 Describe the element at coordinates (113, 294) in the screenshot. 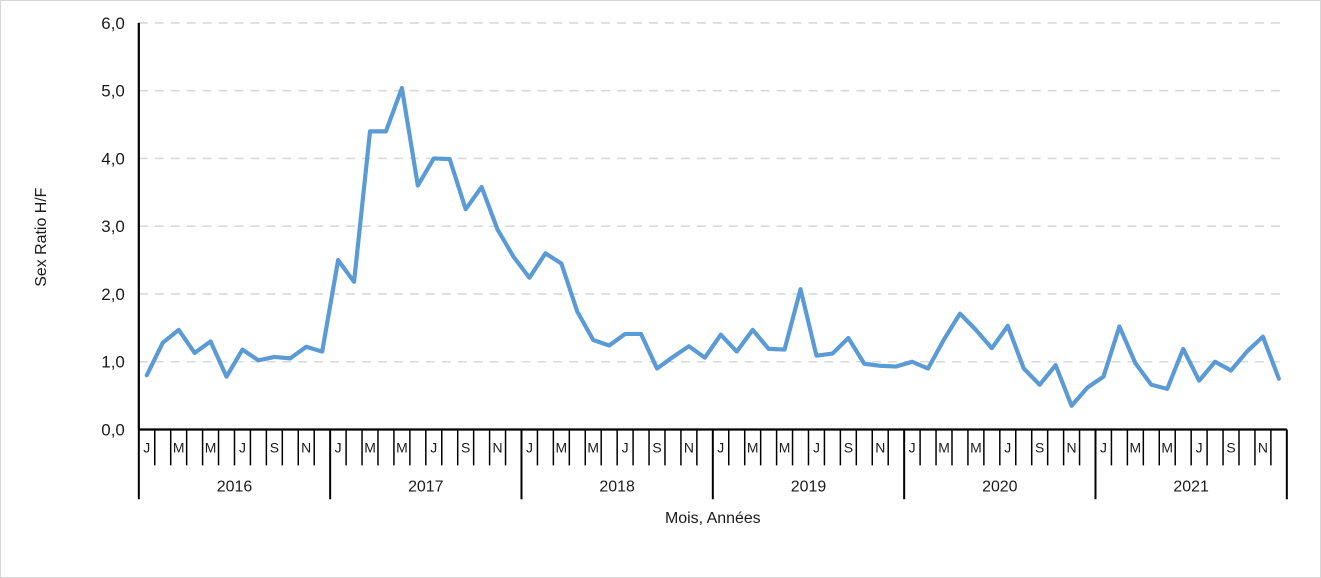

I see `y-tick-label: 2,0` at that location.